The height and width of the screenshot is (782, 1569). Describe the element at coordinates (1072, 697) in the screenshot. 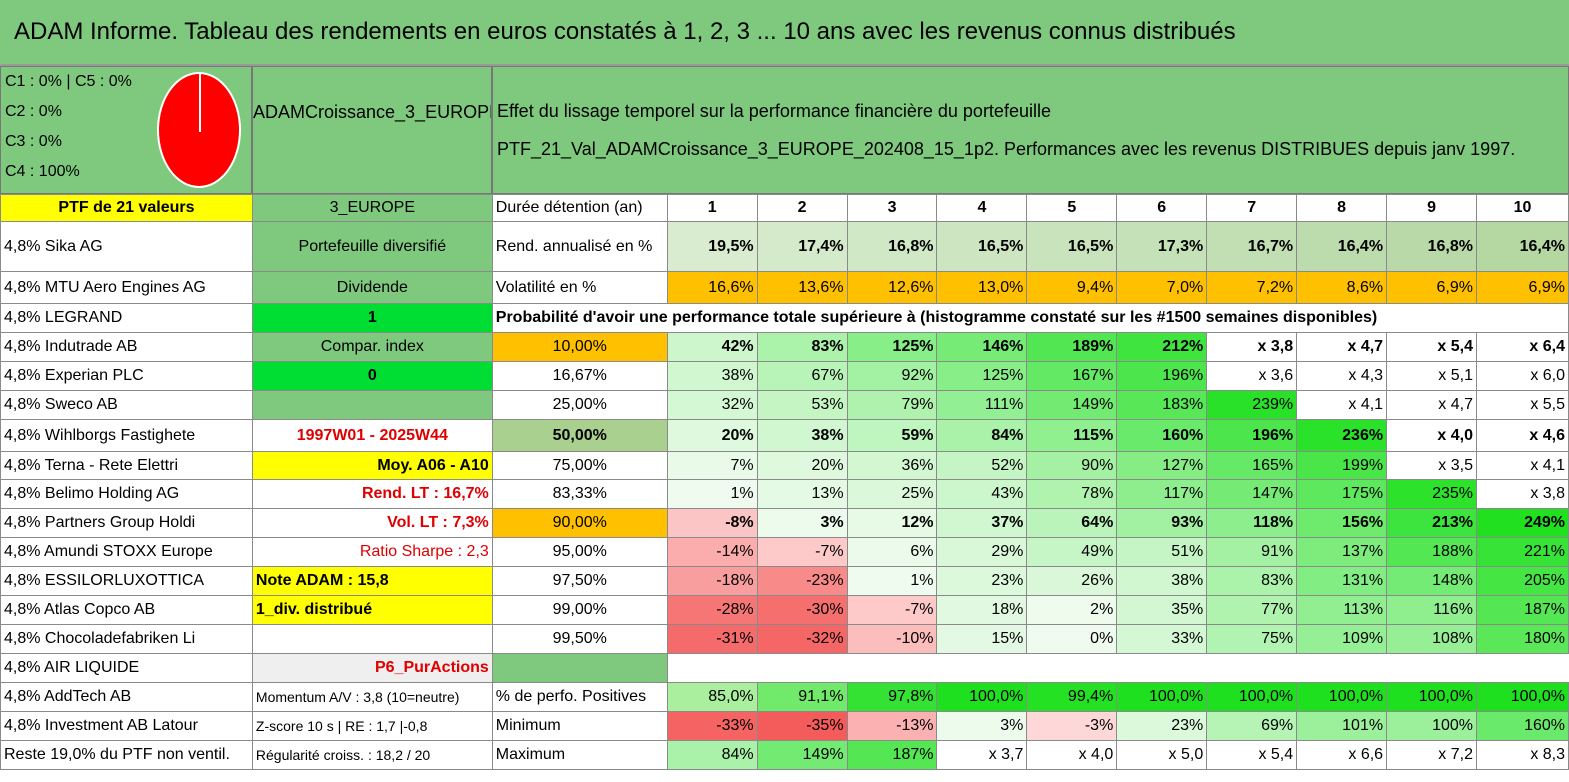

I see `positive-pct-value: 99,4%` at that location.